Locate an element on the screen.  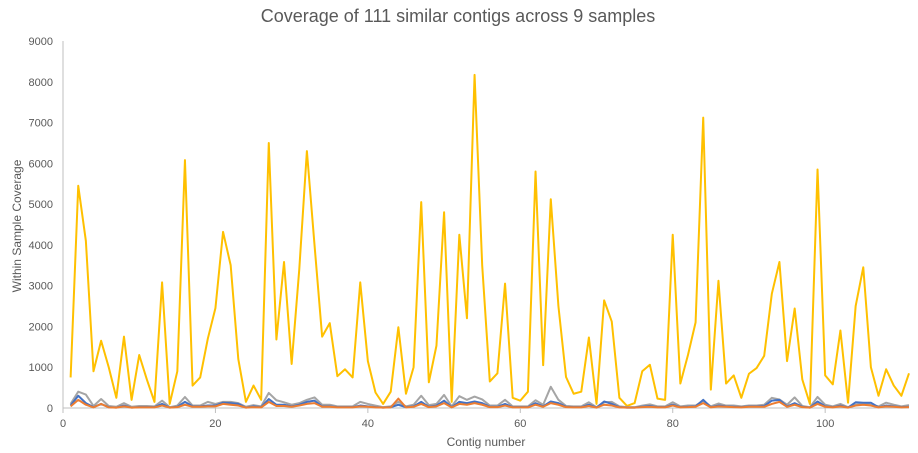
y-tick-label: 8000 is located at coordinates (41, 83).